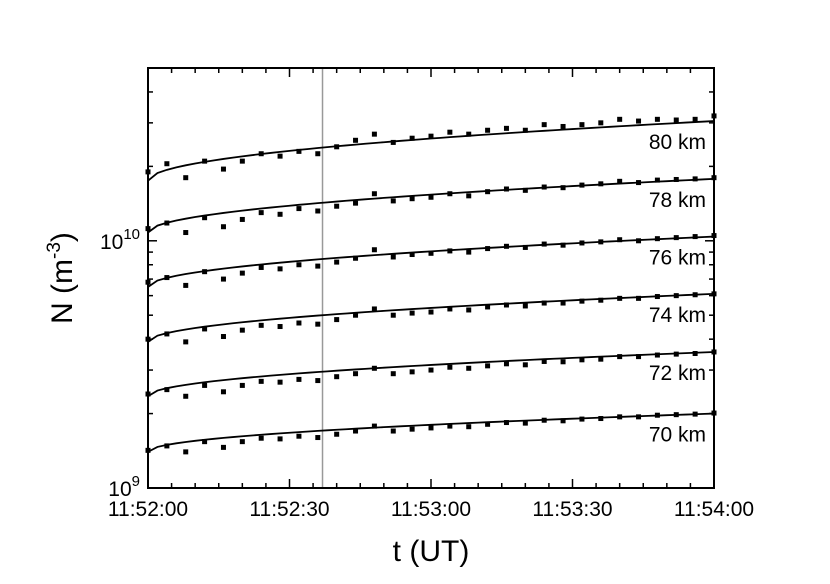  I want to click on x-tick-label: 11:53:30, so click(572, 509).